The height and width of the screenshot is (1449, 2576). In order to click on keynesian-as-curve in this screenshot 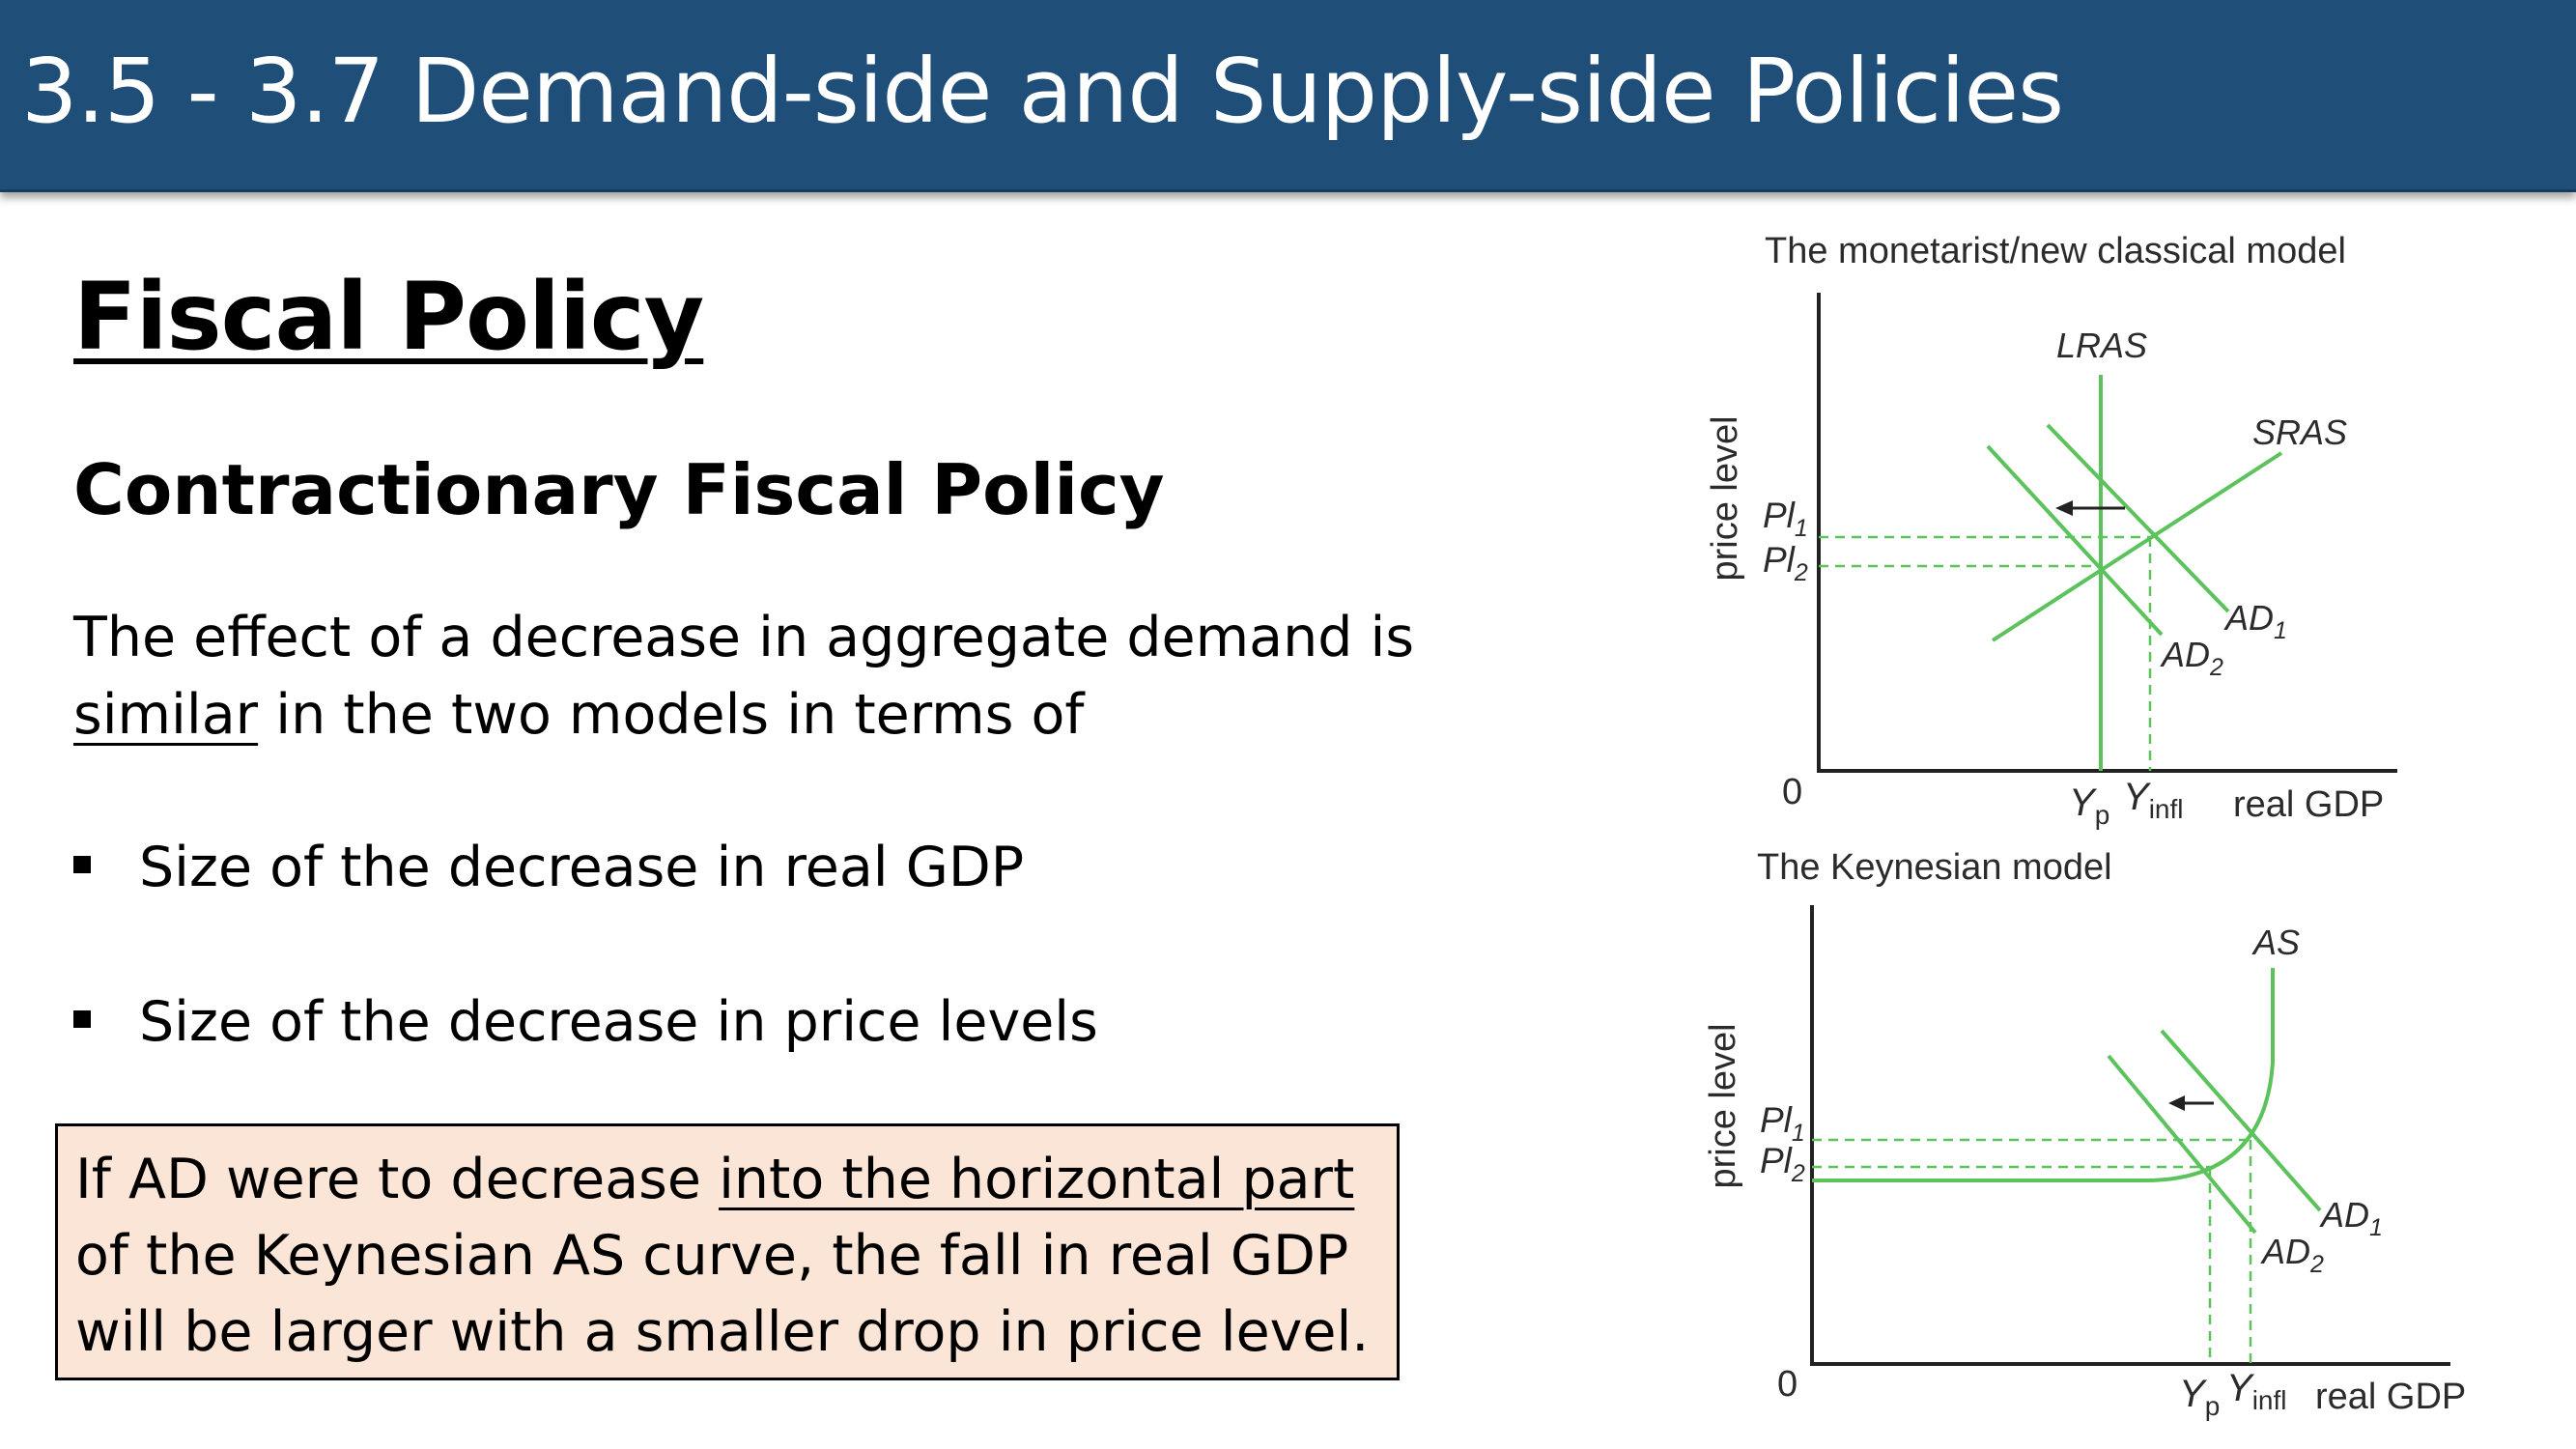, I will do `click(2043, 1075)`.